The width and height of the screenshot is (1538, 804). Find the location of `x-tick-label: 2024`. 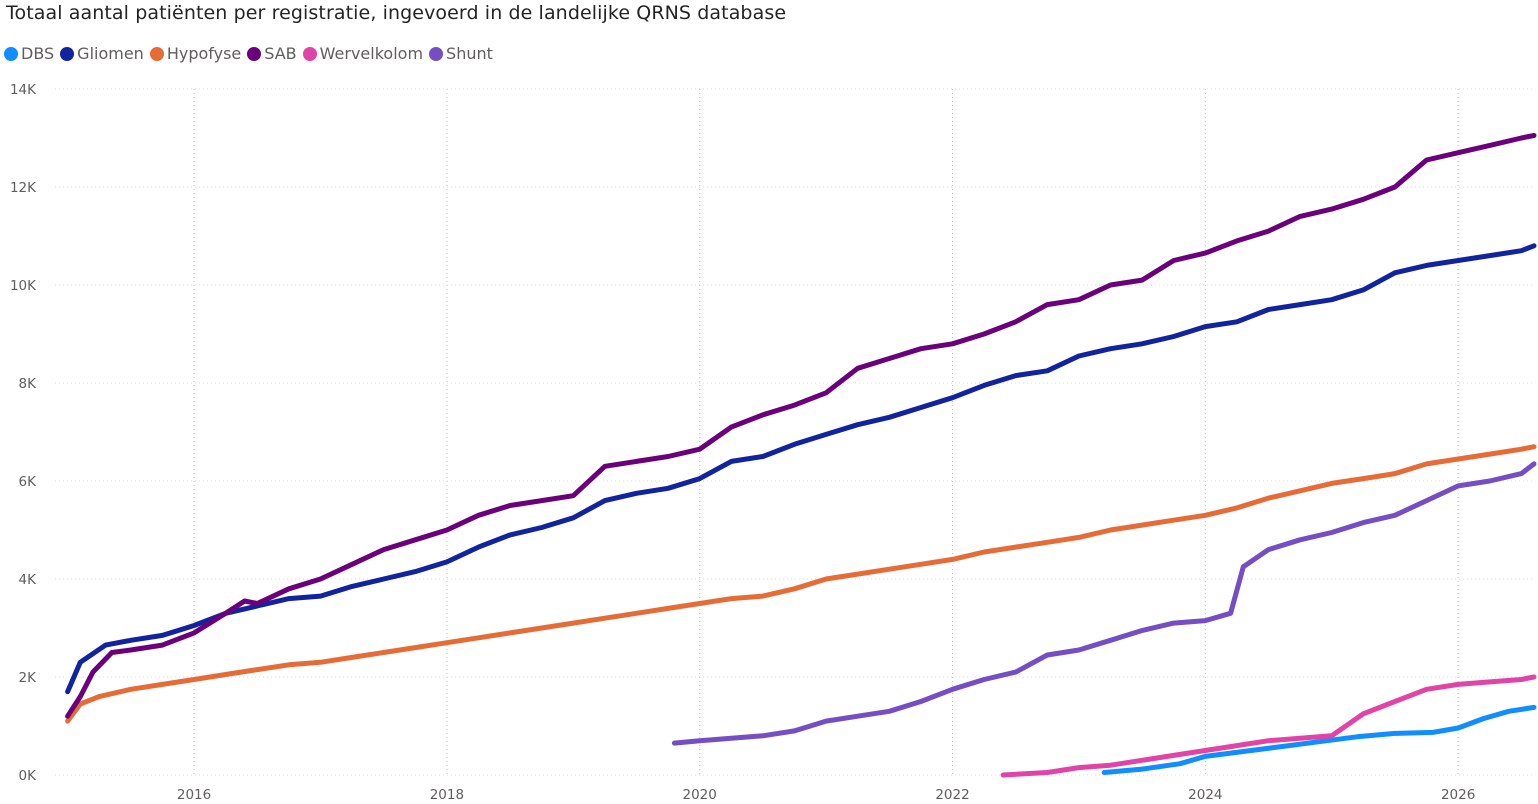

x-tick-label: 2024 is located at coordinates (1205, 795).